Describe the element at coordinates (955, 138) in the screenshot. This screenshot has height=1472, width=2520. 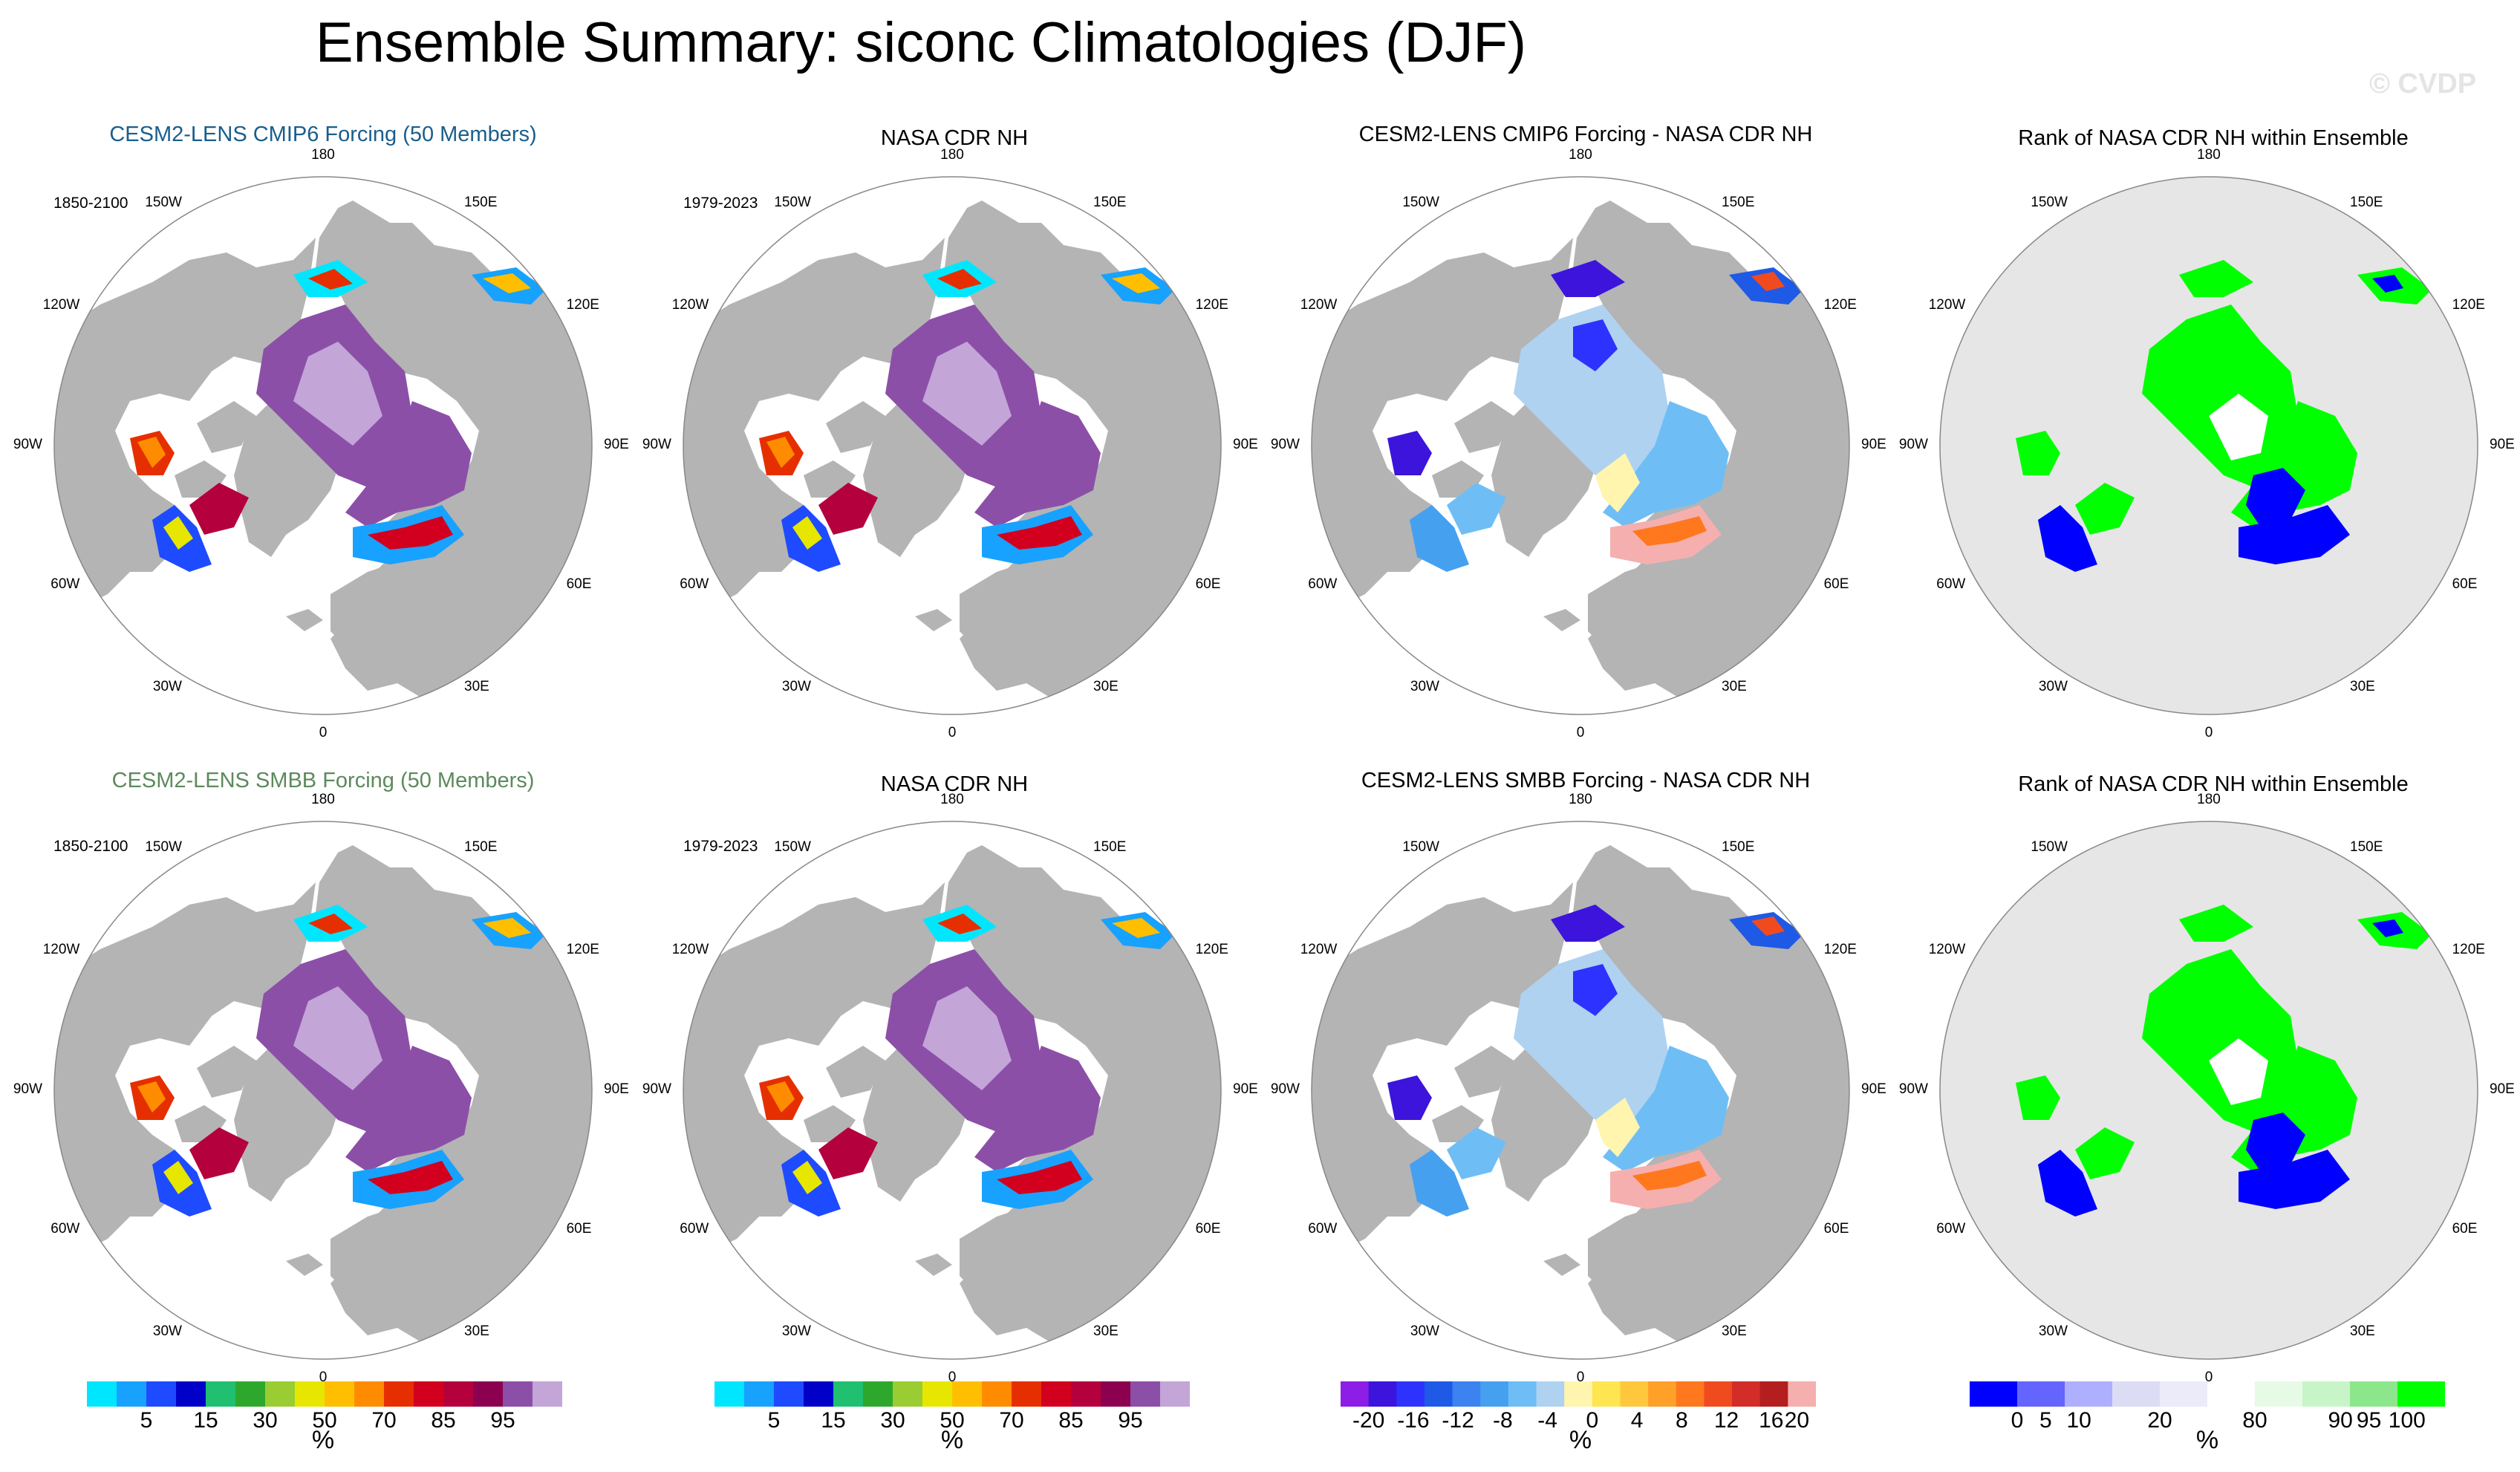
I see `panel-title-nasa-cdr-1: NASA CDR NH` at that location.